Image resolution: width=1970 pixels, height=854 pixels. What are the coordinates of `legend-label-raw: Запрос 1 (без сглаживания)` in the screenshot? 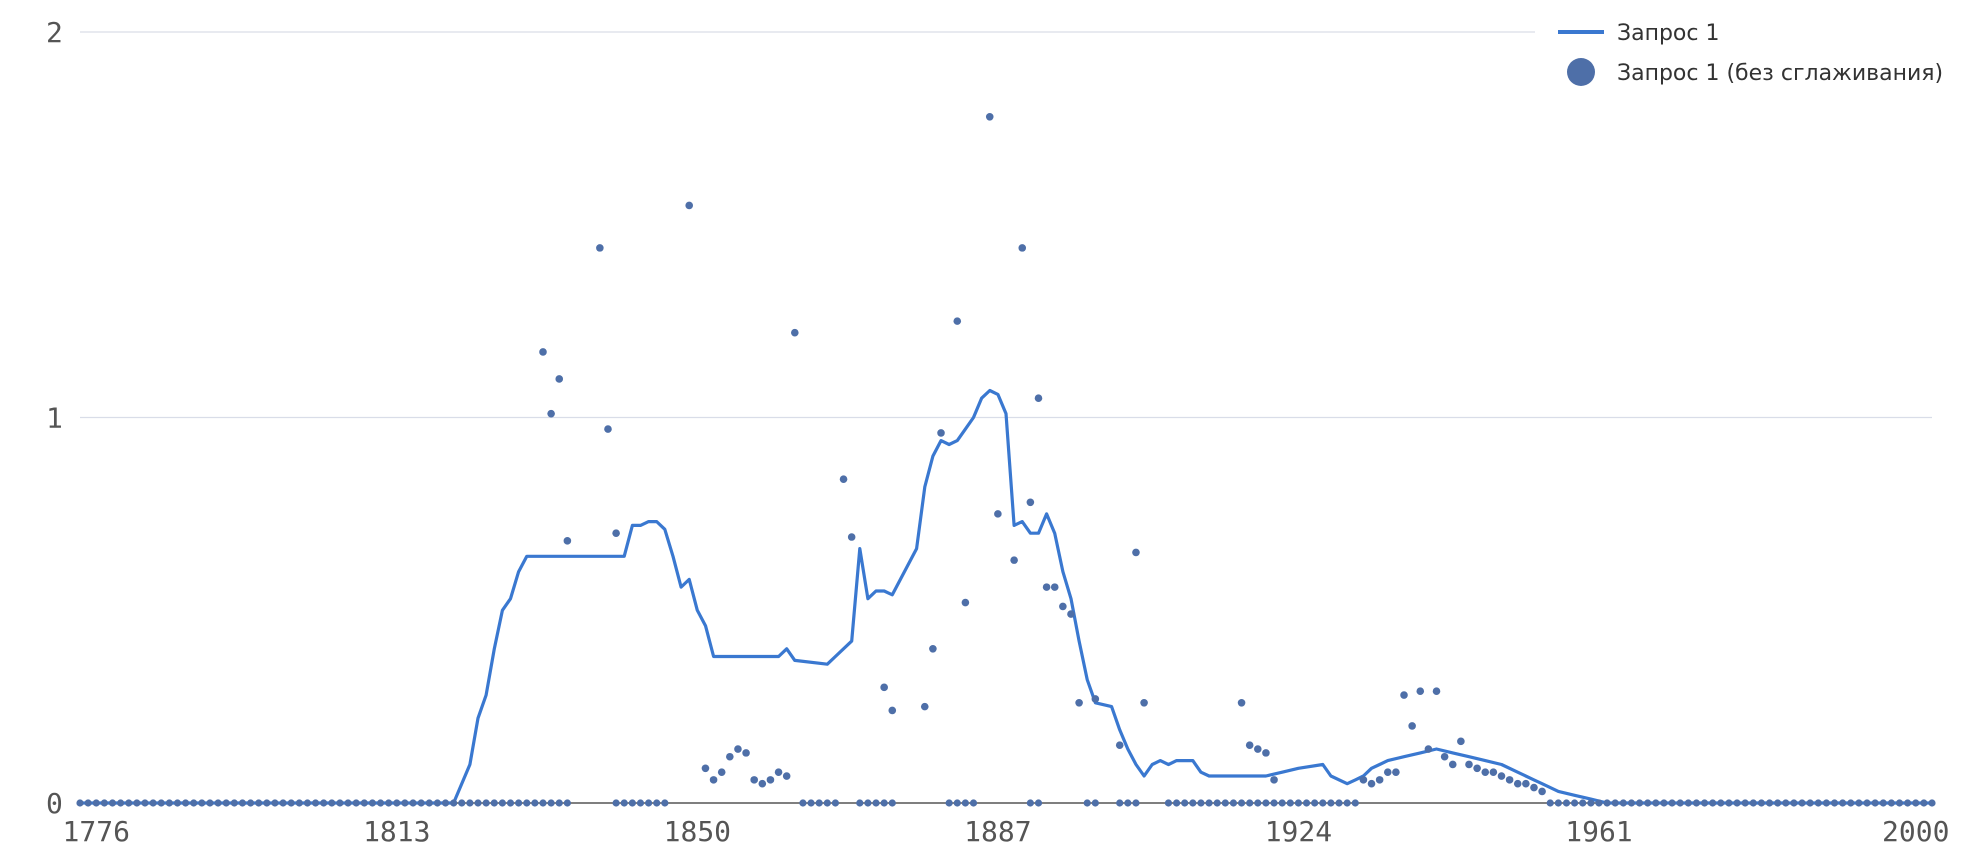 It's located at (1780, 73).